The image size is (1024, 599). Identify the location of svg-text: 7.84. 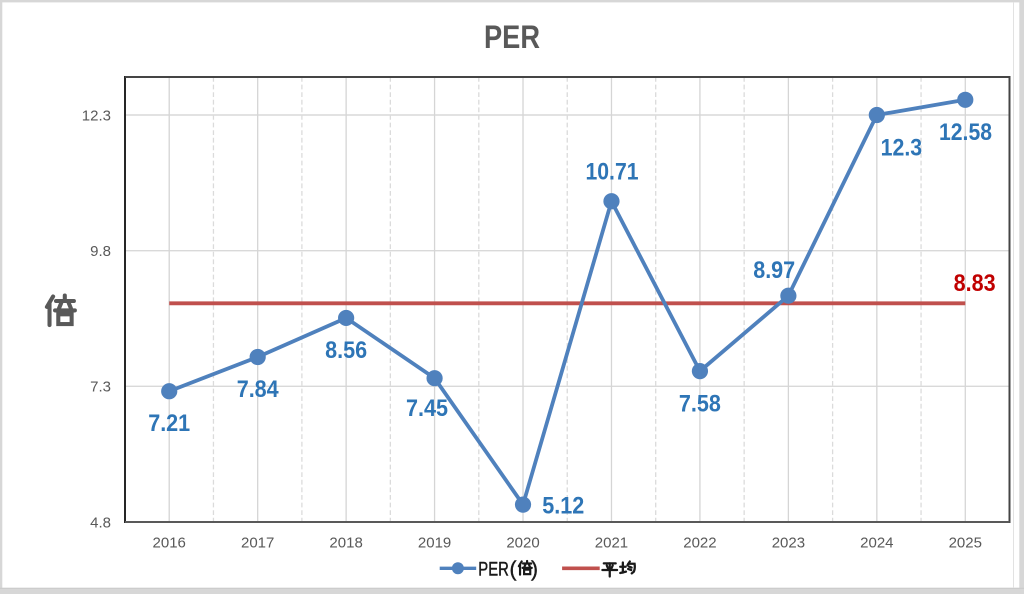
(258, 389).